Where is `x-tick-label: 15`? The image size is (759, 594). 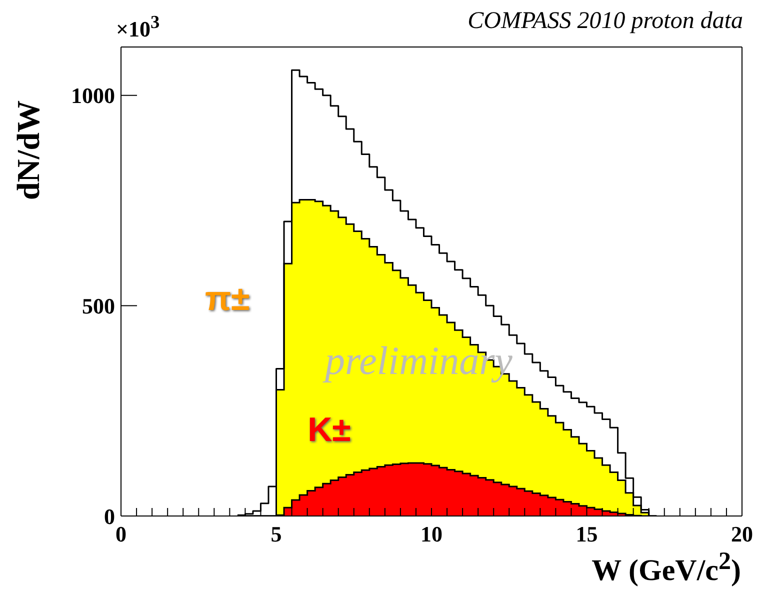
x-tick-label: 15 is located at coordinates (587, 534).